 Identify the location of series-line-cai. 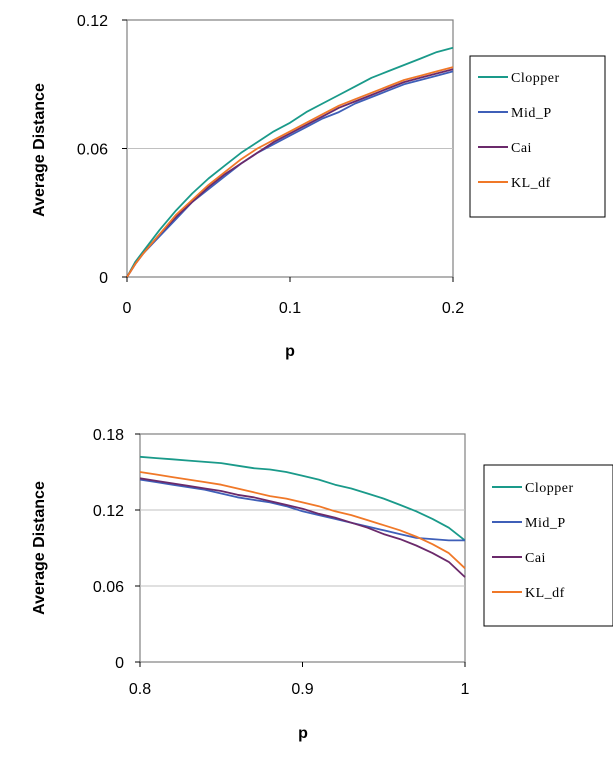
(302, 527).